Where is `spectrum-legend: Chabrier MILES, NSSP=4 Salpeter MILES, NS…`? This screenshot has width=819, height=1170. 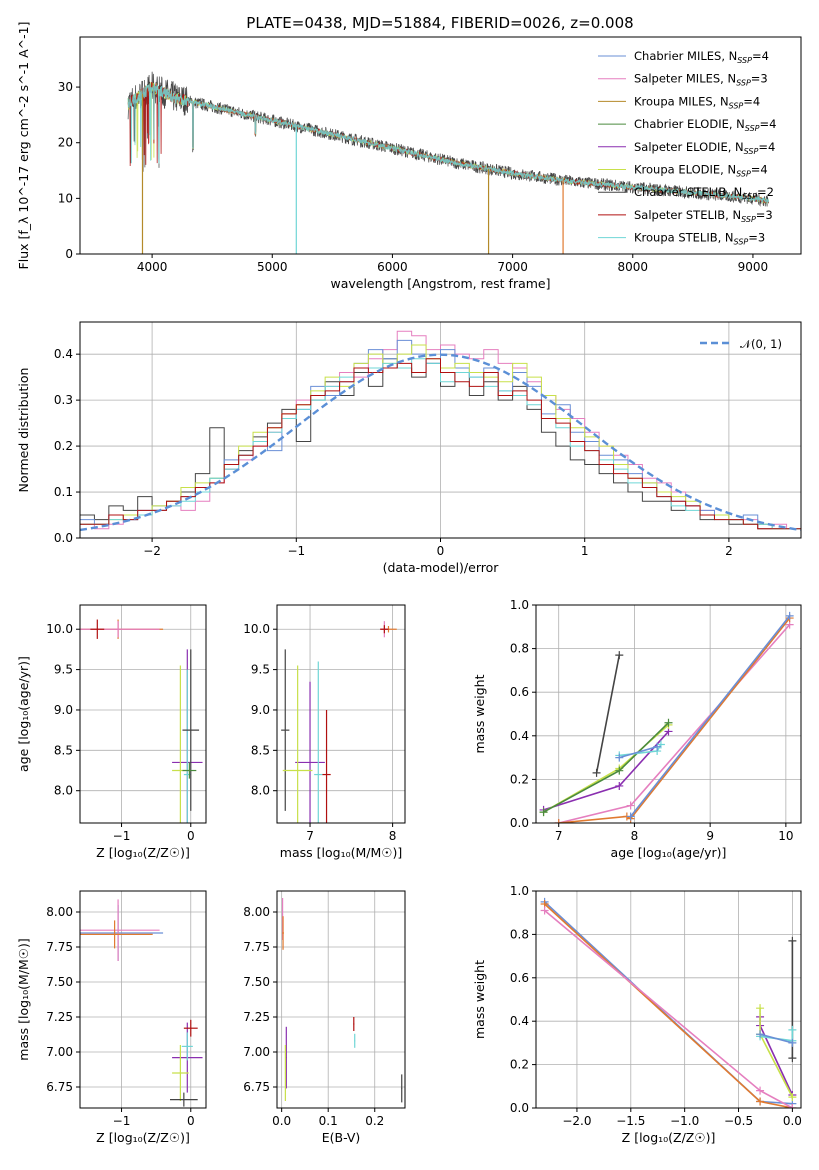 spectrum-legend: Chabrier MILES, NSSP=4 Salpeter MILES, NS… is located at coordinates (687, 148).